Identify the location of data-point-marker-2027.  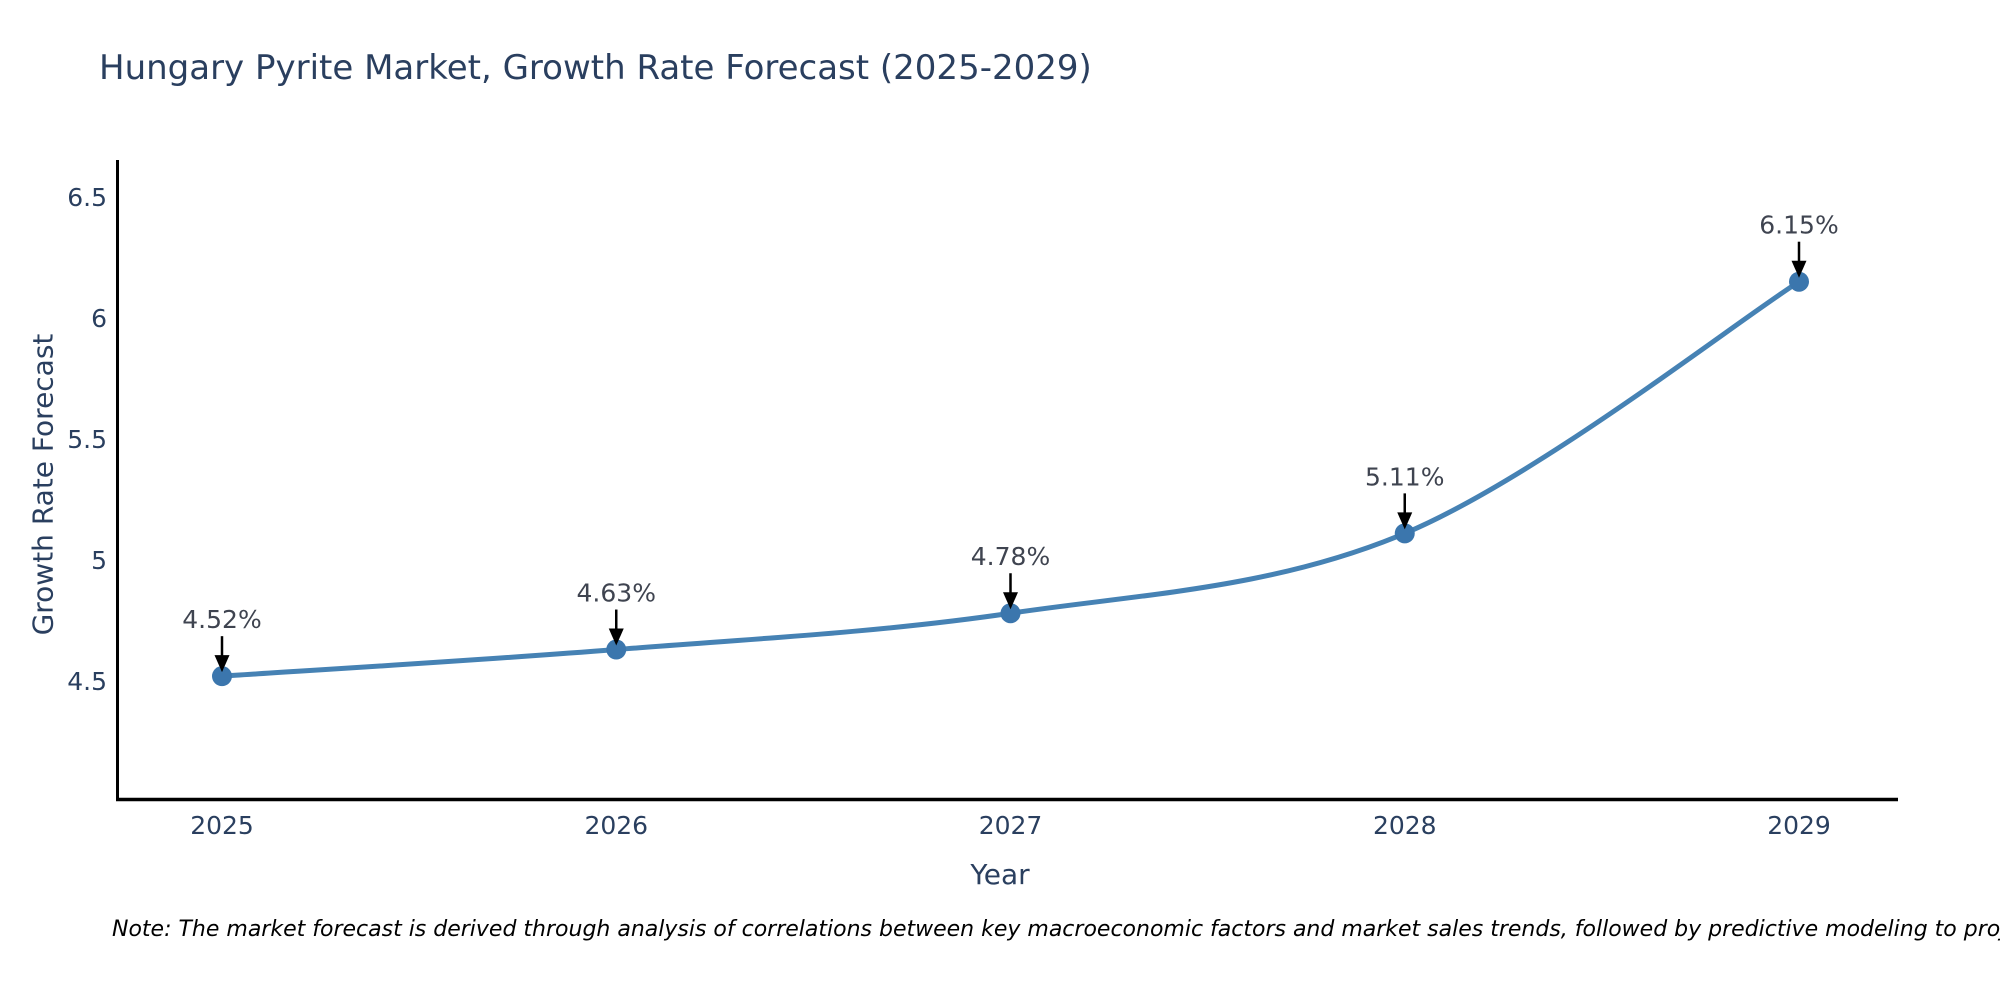
(1010, 613).